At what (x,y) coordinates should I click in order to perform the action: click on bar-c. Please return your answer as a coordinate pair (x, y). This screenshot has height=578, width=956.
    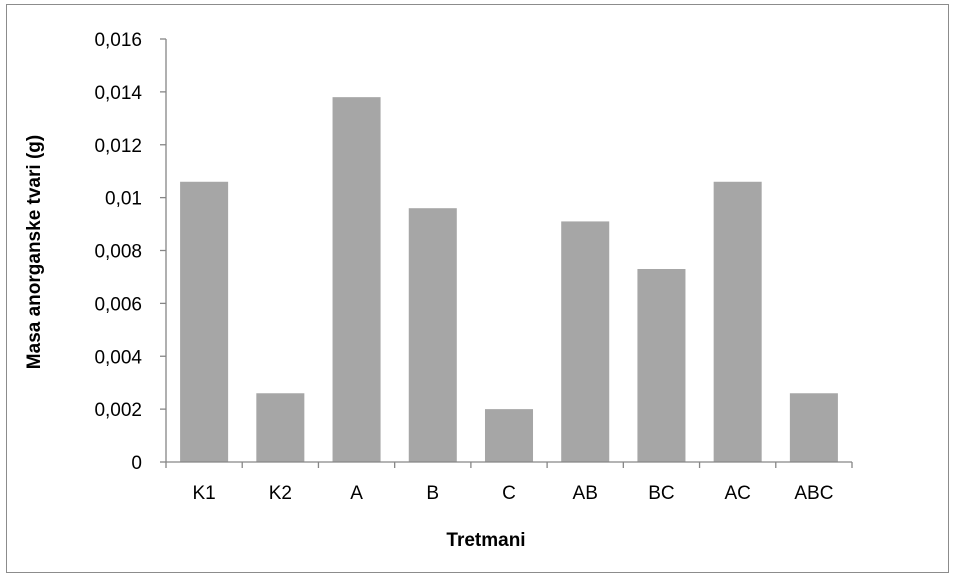
    Looking at the image, I should click on (509, 435).